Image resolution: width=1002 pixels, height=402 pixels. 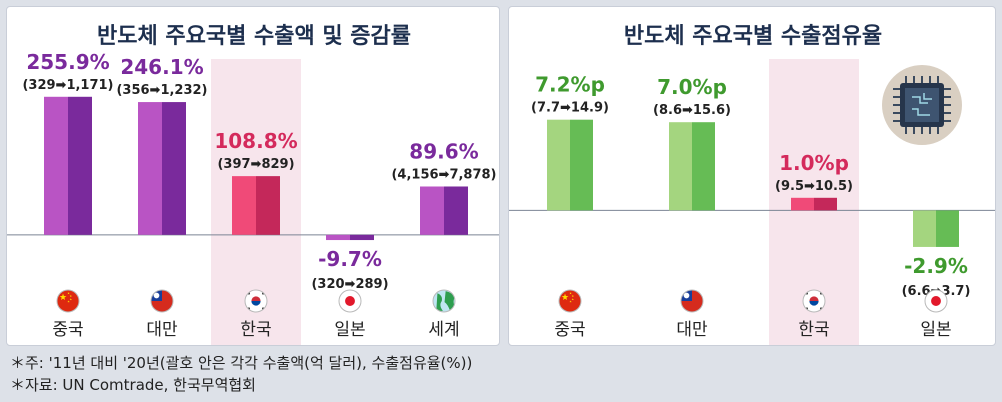 I want to click on chart-title: 반도체 주요국별 수출액 및 증감률, so click(x=254, y=36).